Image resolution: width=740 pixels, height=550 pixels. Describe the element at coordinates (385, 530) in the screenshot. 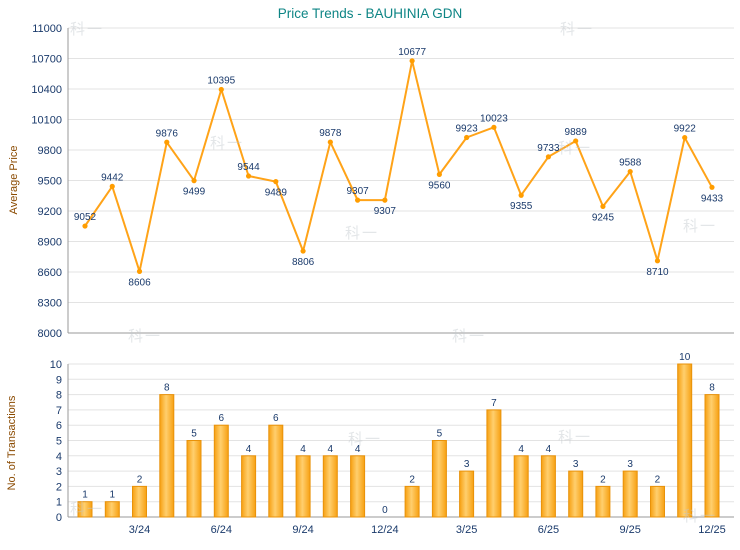

I see `x-axis-tick-label: 12/24` at that location.